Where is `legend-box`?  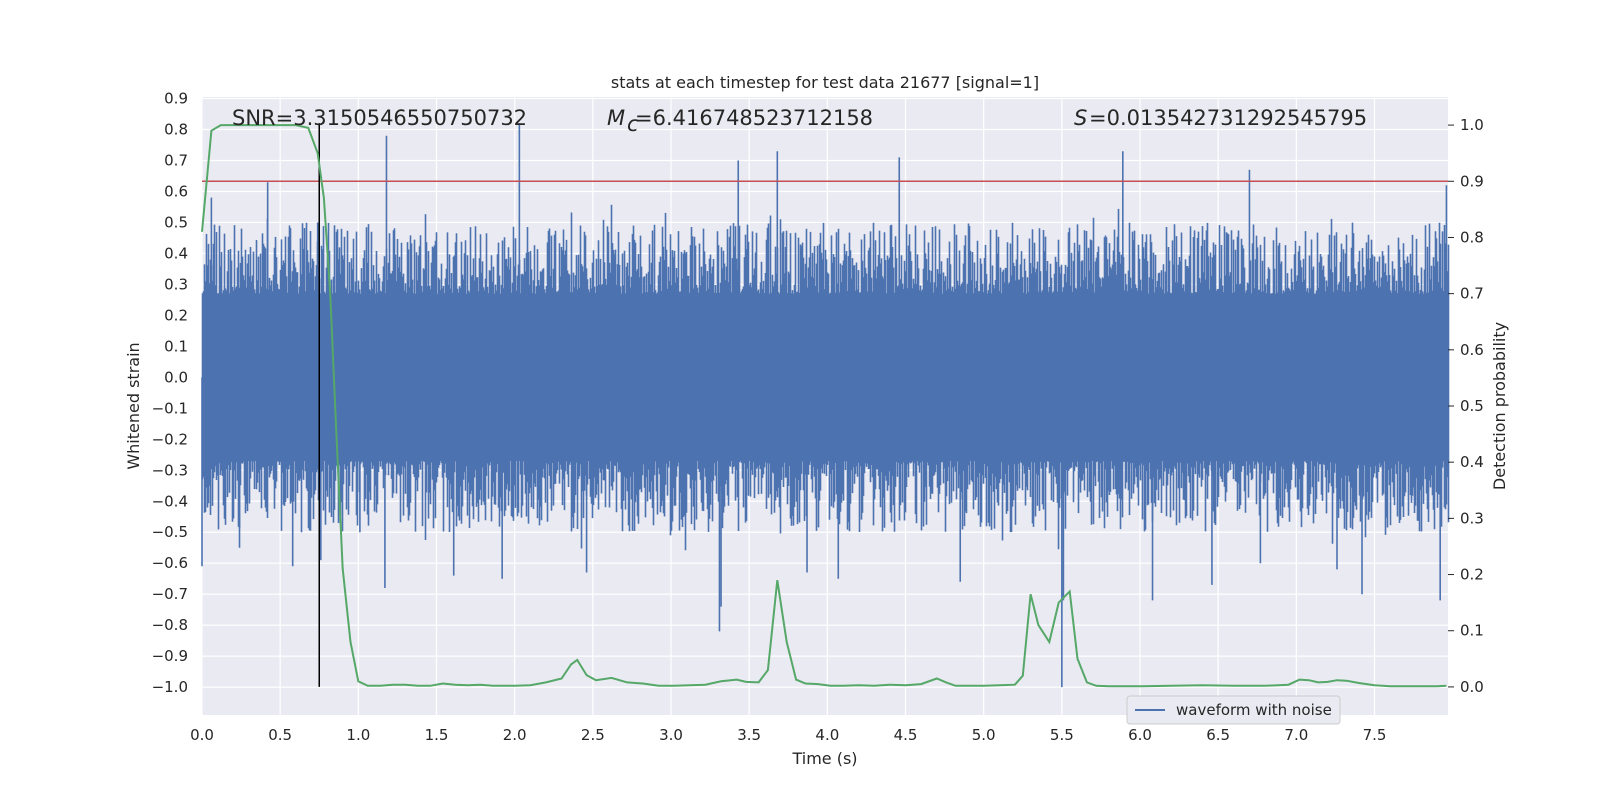
legend-box is located at coordinates (1233, 710).